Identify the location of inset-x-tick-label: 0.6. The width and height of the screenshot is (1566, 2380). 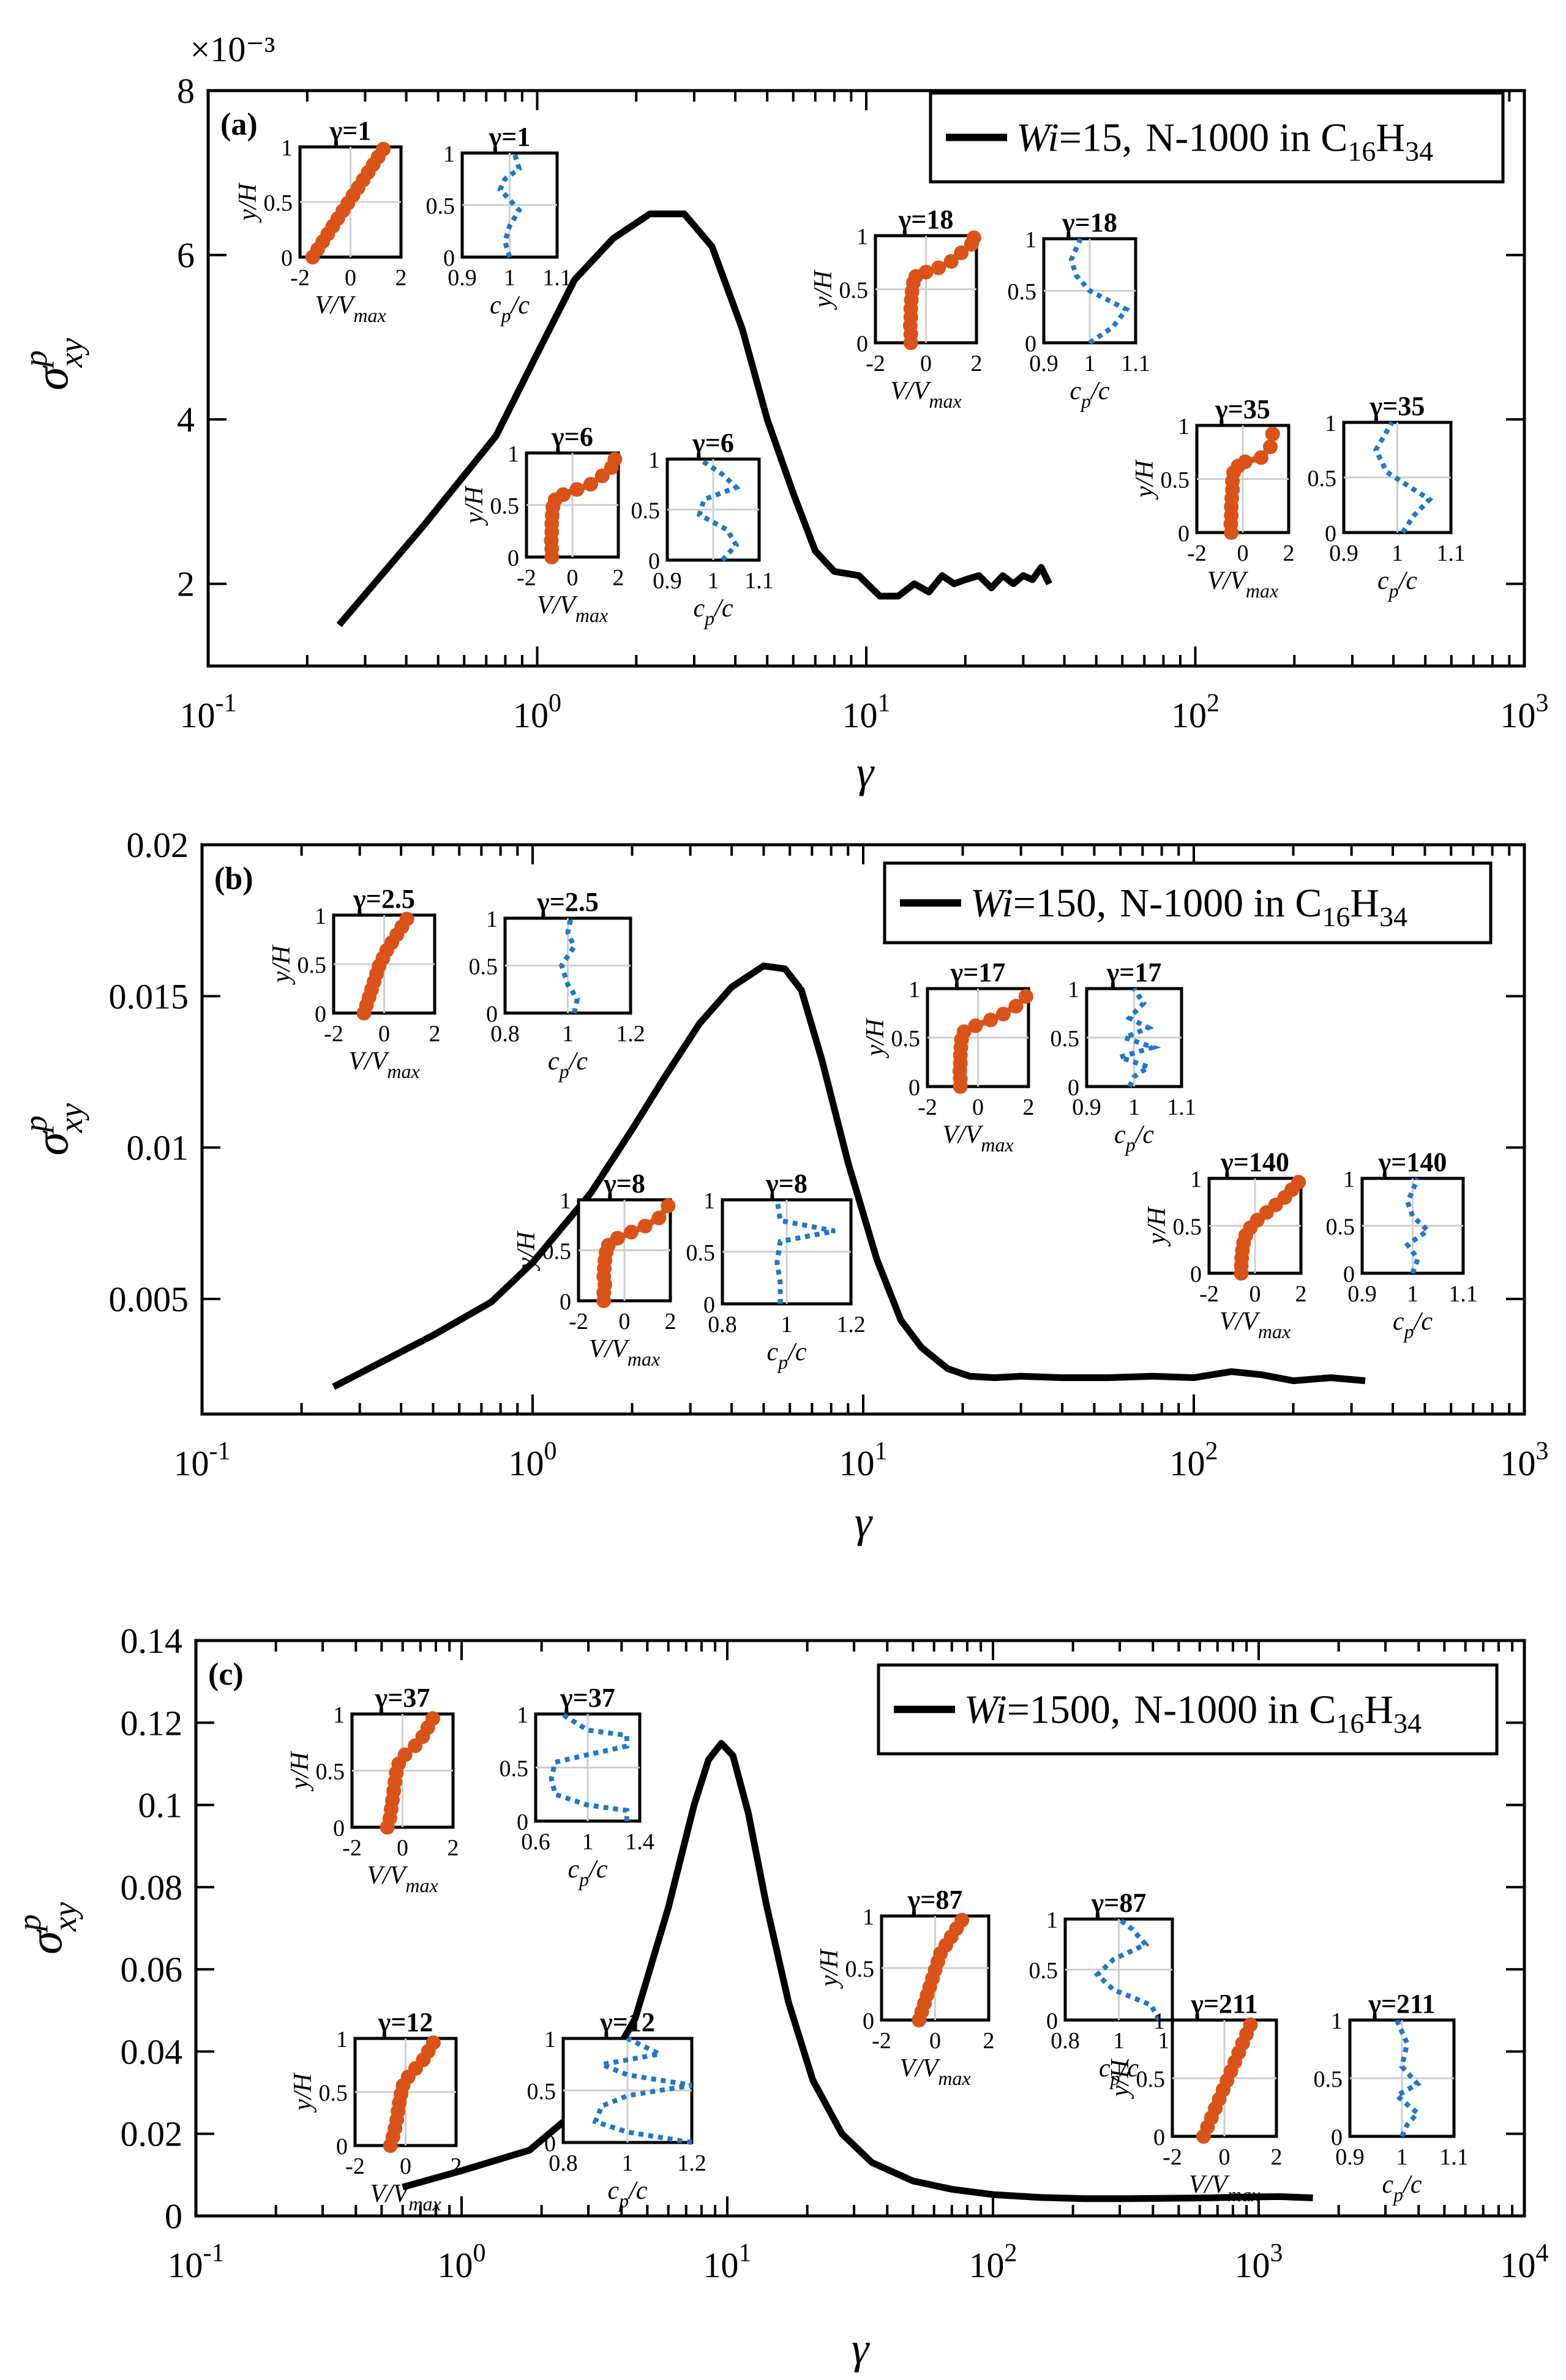
(535, 1842).